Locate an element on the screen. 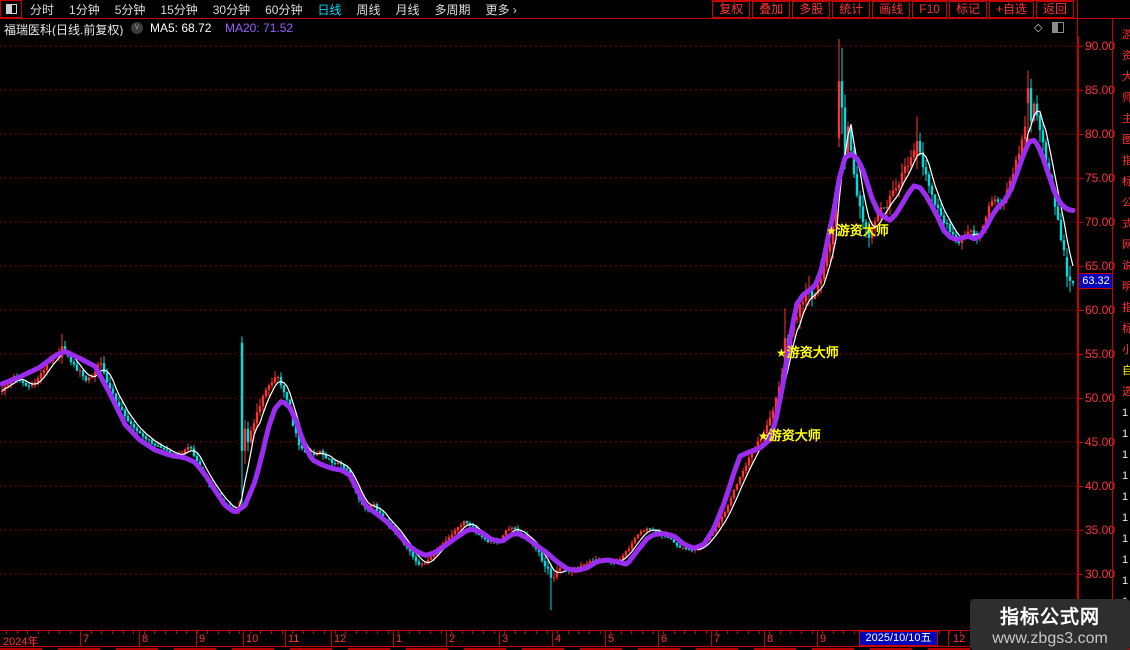 The width and height of the screenshot is (1130, 650). toolbar-button-+自选: +自选 is located at coordinates (1011, 9).